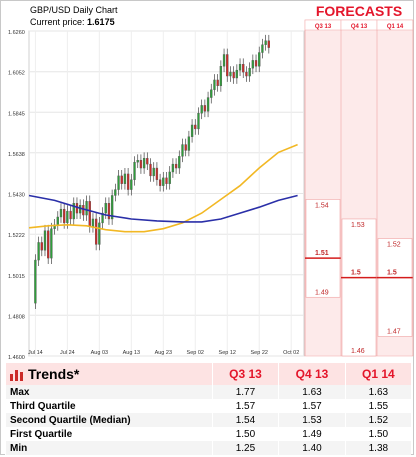 The image size is (416, 457). What do you see at coordinates (394, 331) in the screenshot?
I see `forecast-min-label: 1.47` at bounding box center [394, 331].